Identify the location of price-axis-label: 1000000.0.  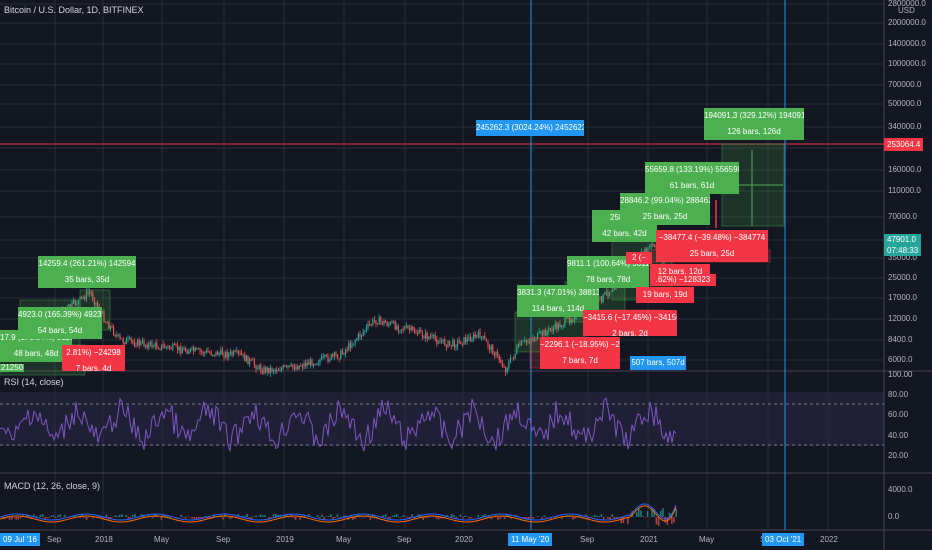
(907, 63).